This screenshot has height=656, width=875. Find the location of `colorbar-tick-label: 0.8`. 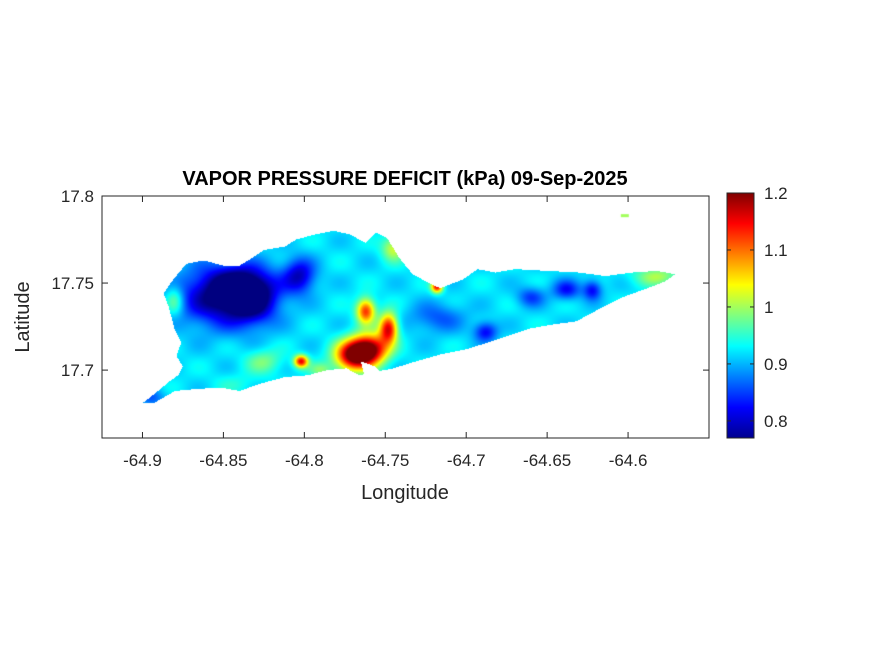

colorbar-tick-label: 0.8 is located at coordinates (776, 421).